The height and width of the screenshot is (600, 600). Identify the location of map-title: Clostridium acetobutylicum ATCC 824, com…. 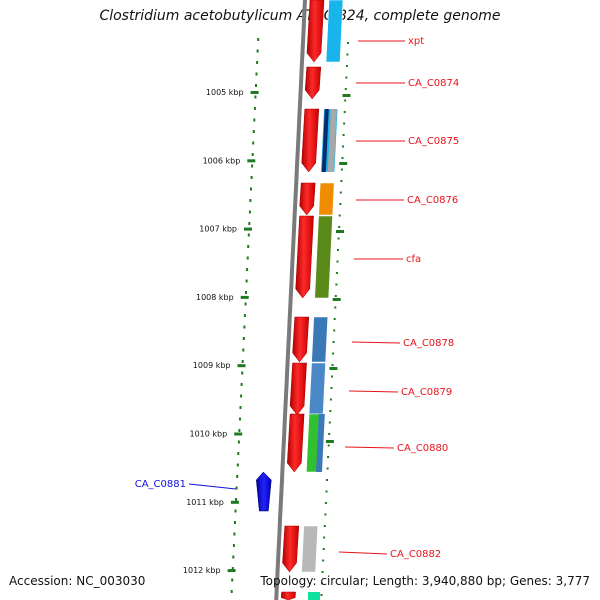
(300, 16).